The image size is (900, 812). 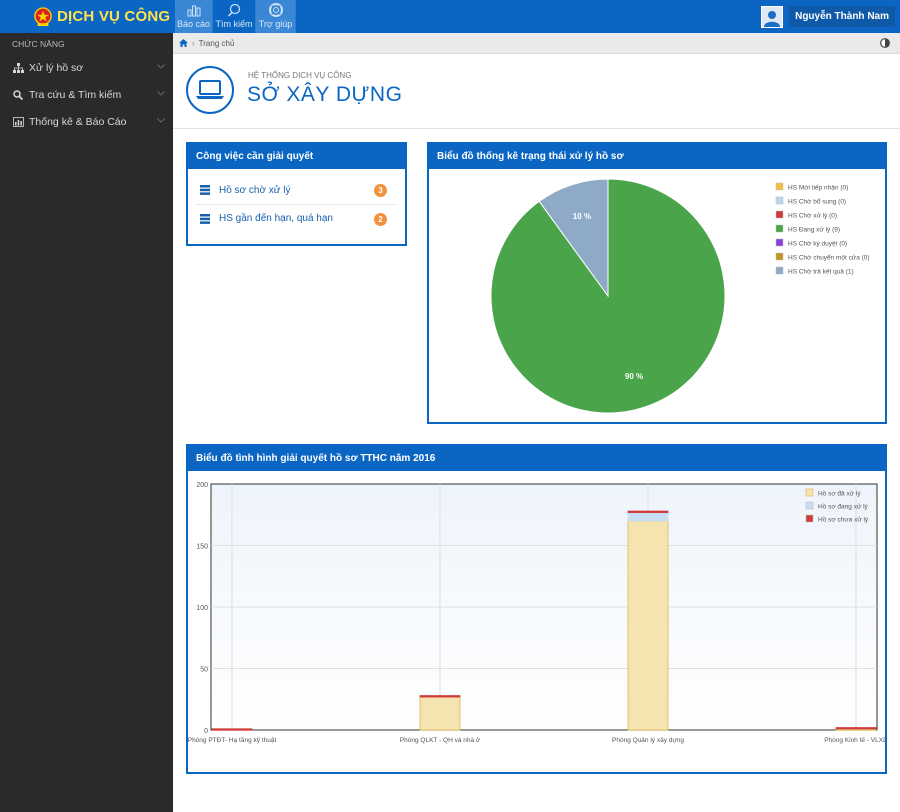 I want to click on lifebuoy-icon, so click(x=275, y=10).